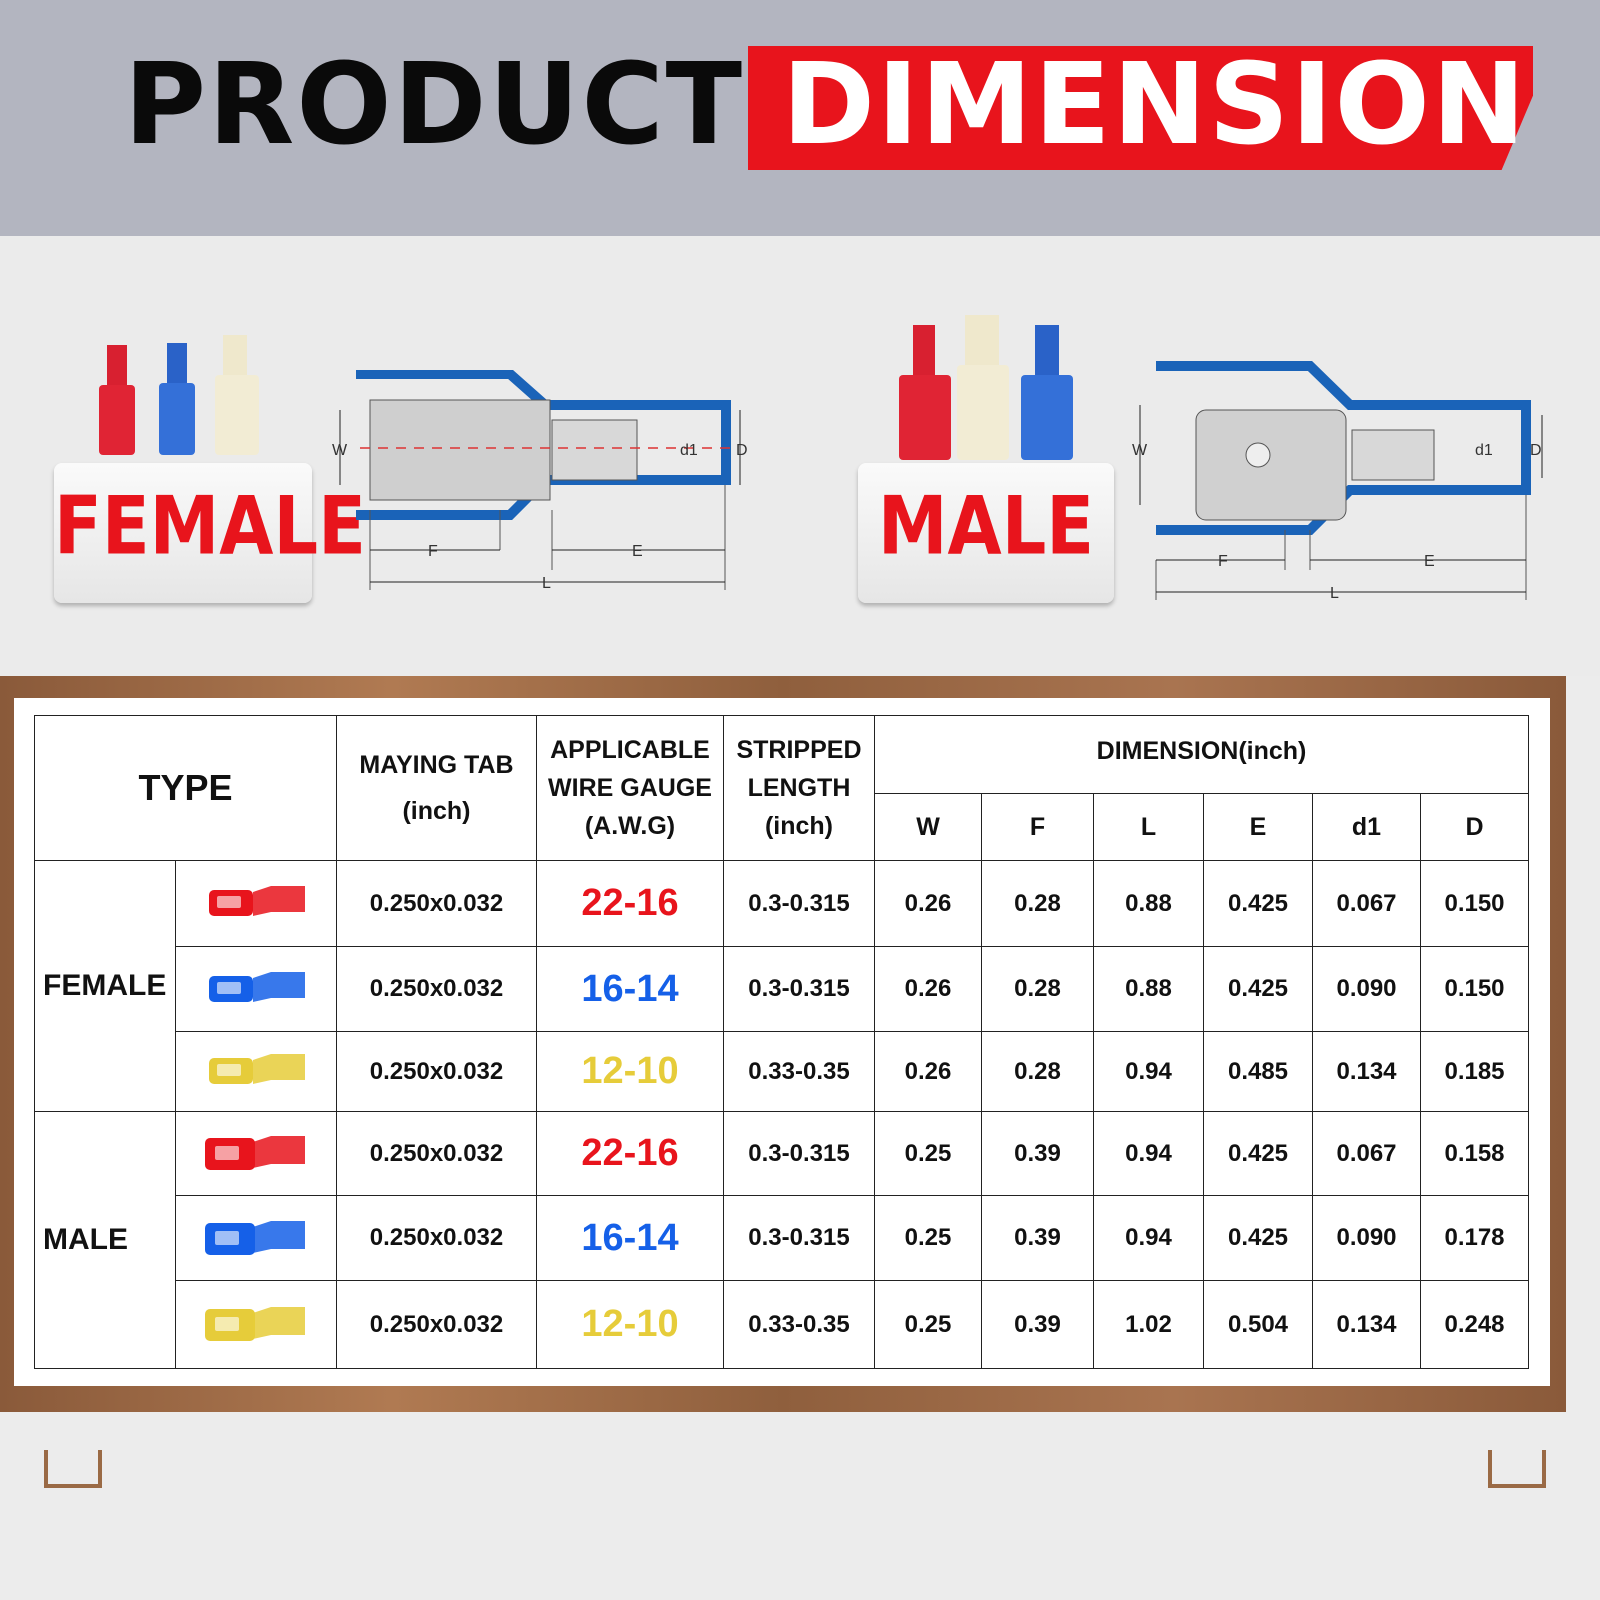 This screenshot has width=1600, height=1600. I want to click on female-badge-label: FEMALE, so click(210, 526).